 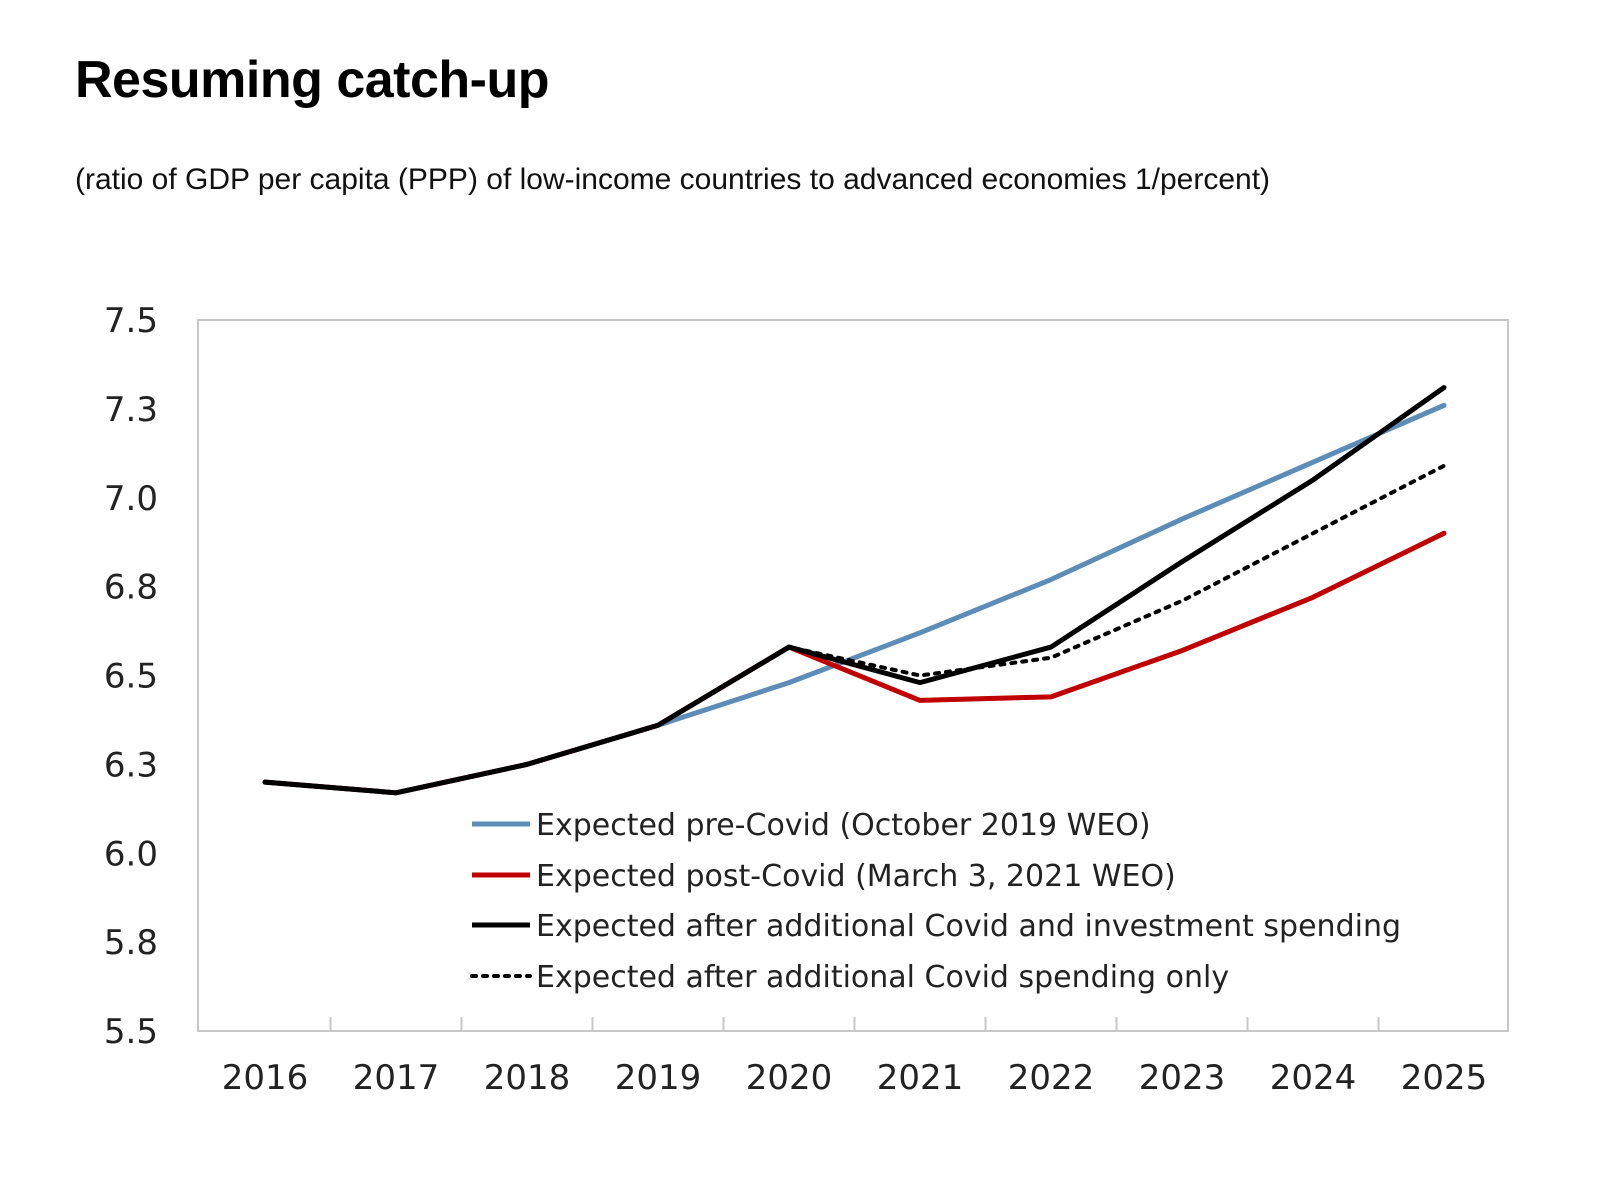 I want to click on y-tick-label: 5.5, so click(x=131, y=1032).